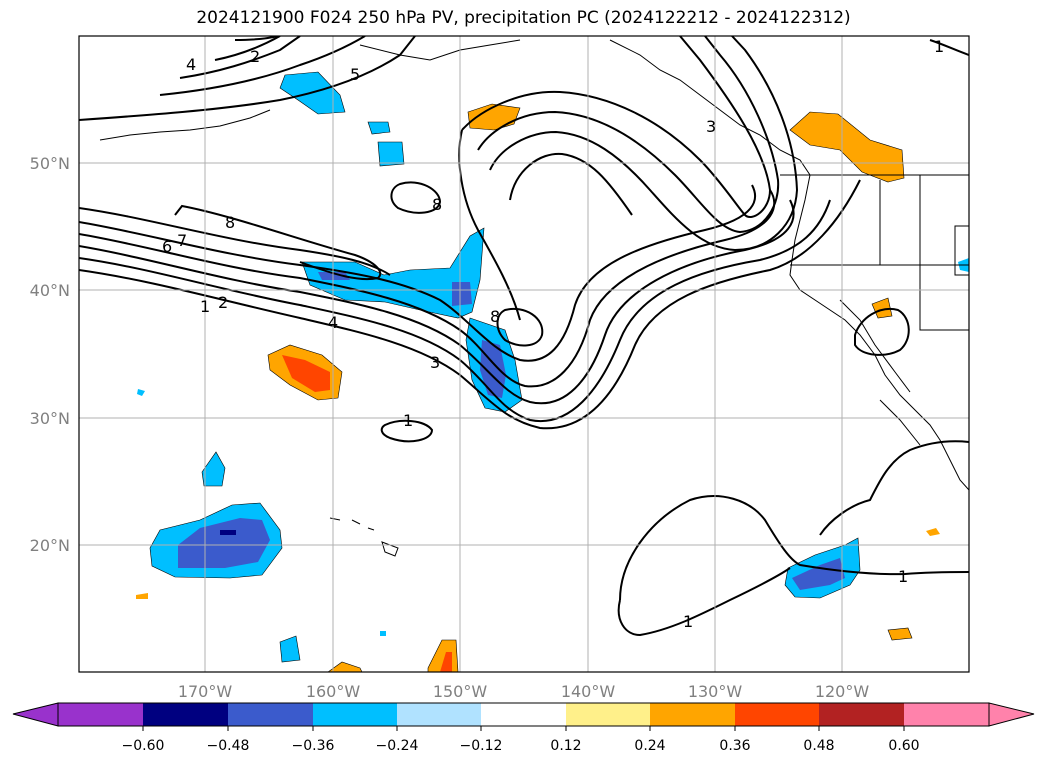  I want to click on colorbar-extend-high, so click(1011, 714).